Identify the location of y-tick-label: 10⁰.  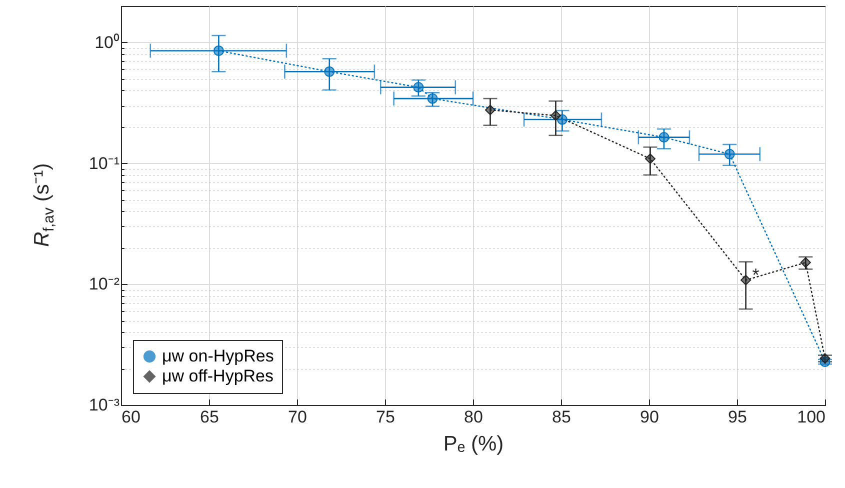
(107, 42).